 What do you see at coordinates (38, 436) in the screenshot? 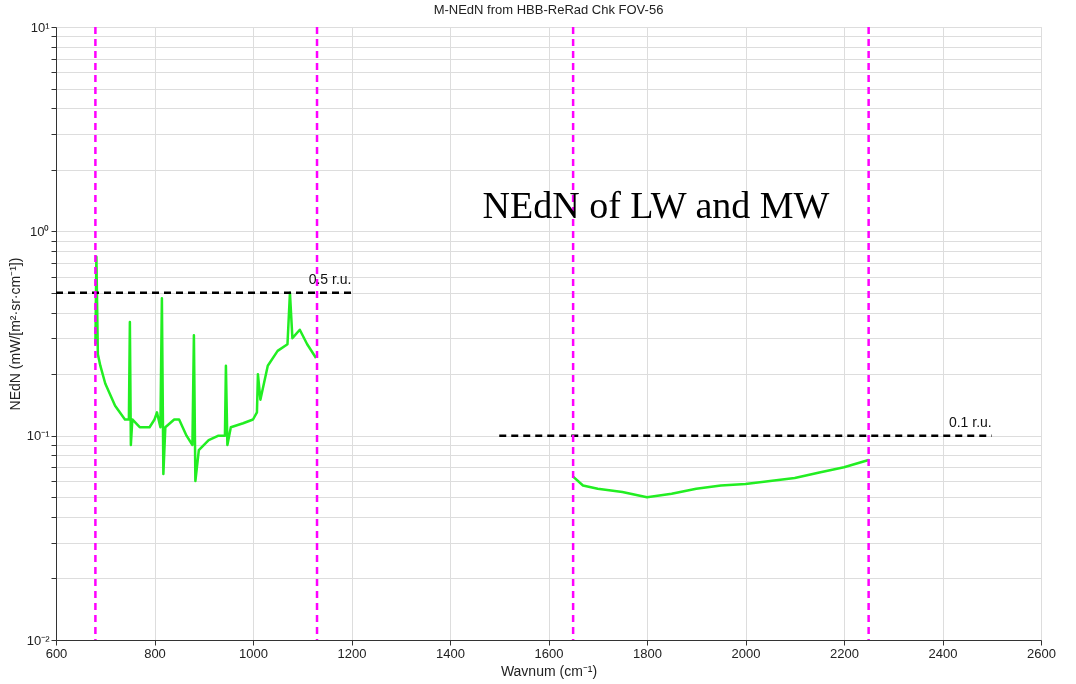
I see `y-tick-label: 10⁻¹` at bounding box center [38, 436].